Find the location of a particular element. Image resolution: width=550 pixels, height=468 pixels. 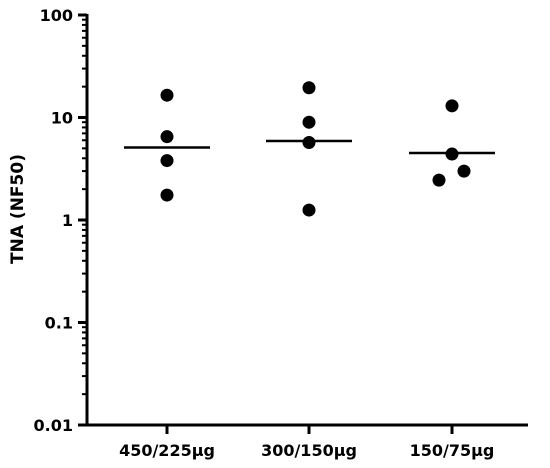

y-tick-label: 1 is located at coordinates (67, 220).